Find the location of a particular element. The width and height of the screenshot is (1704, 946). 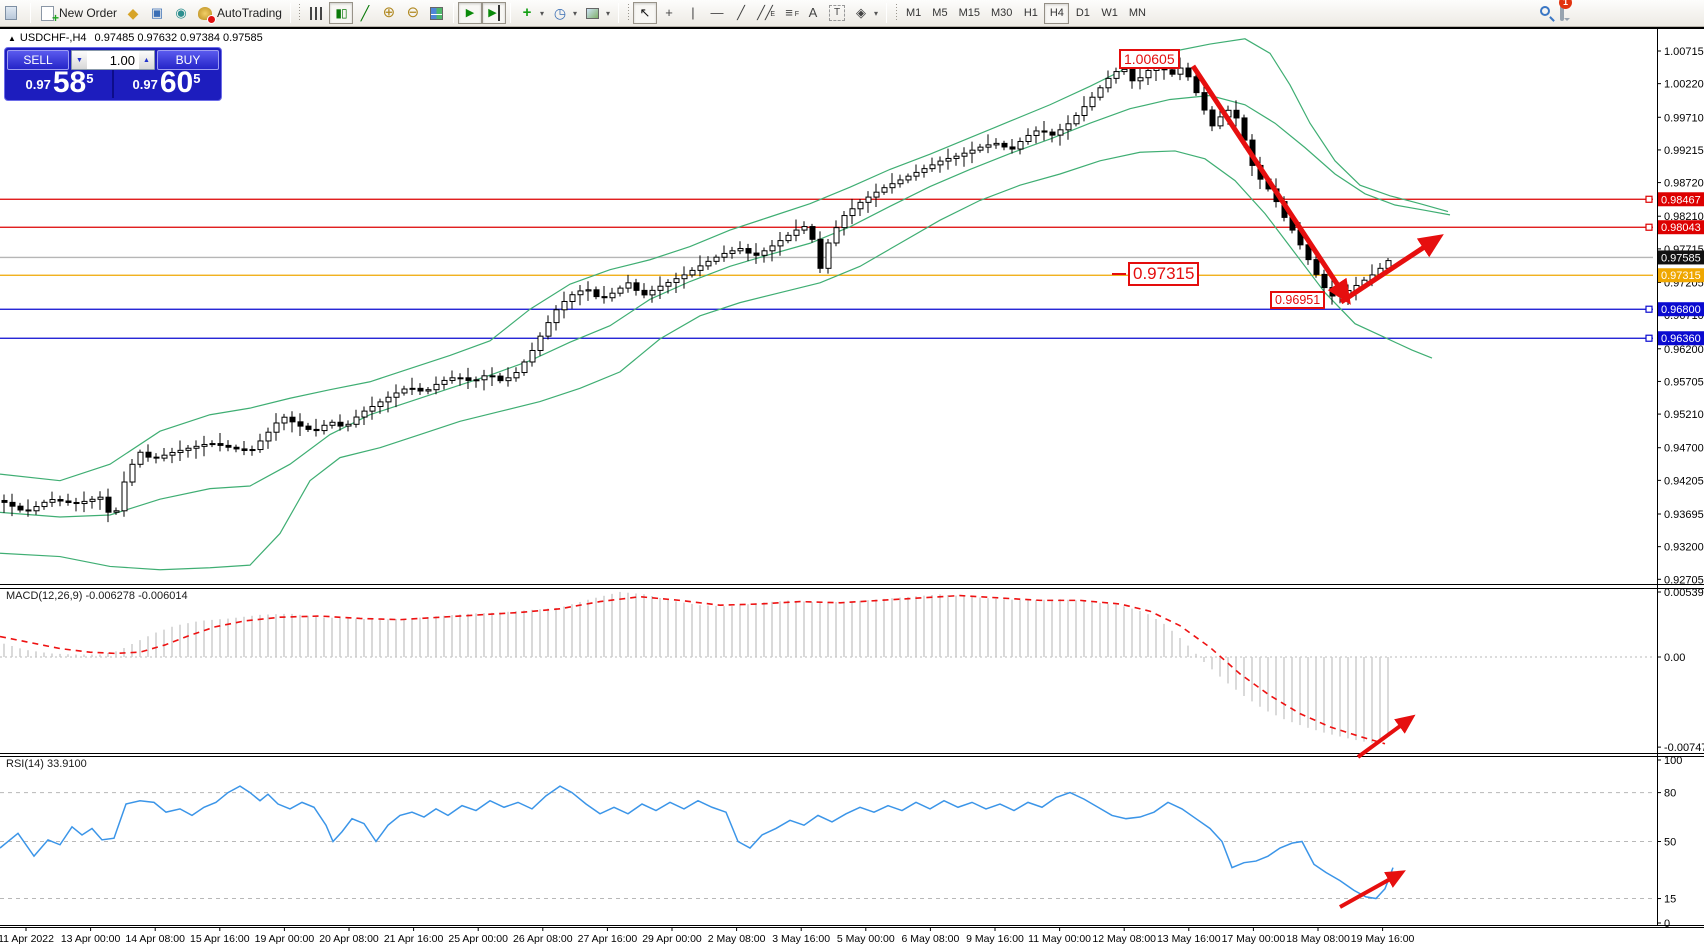

timeframe-button-M1: M1 is located at coordinates (913, 13).